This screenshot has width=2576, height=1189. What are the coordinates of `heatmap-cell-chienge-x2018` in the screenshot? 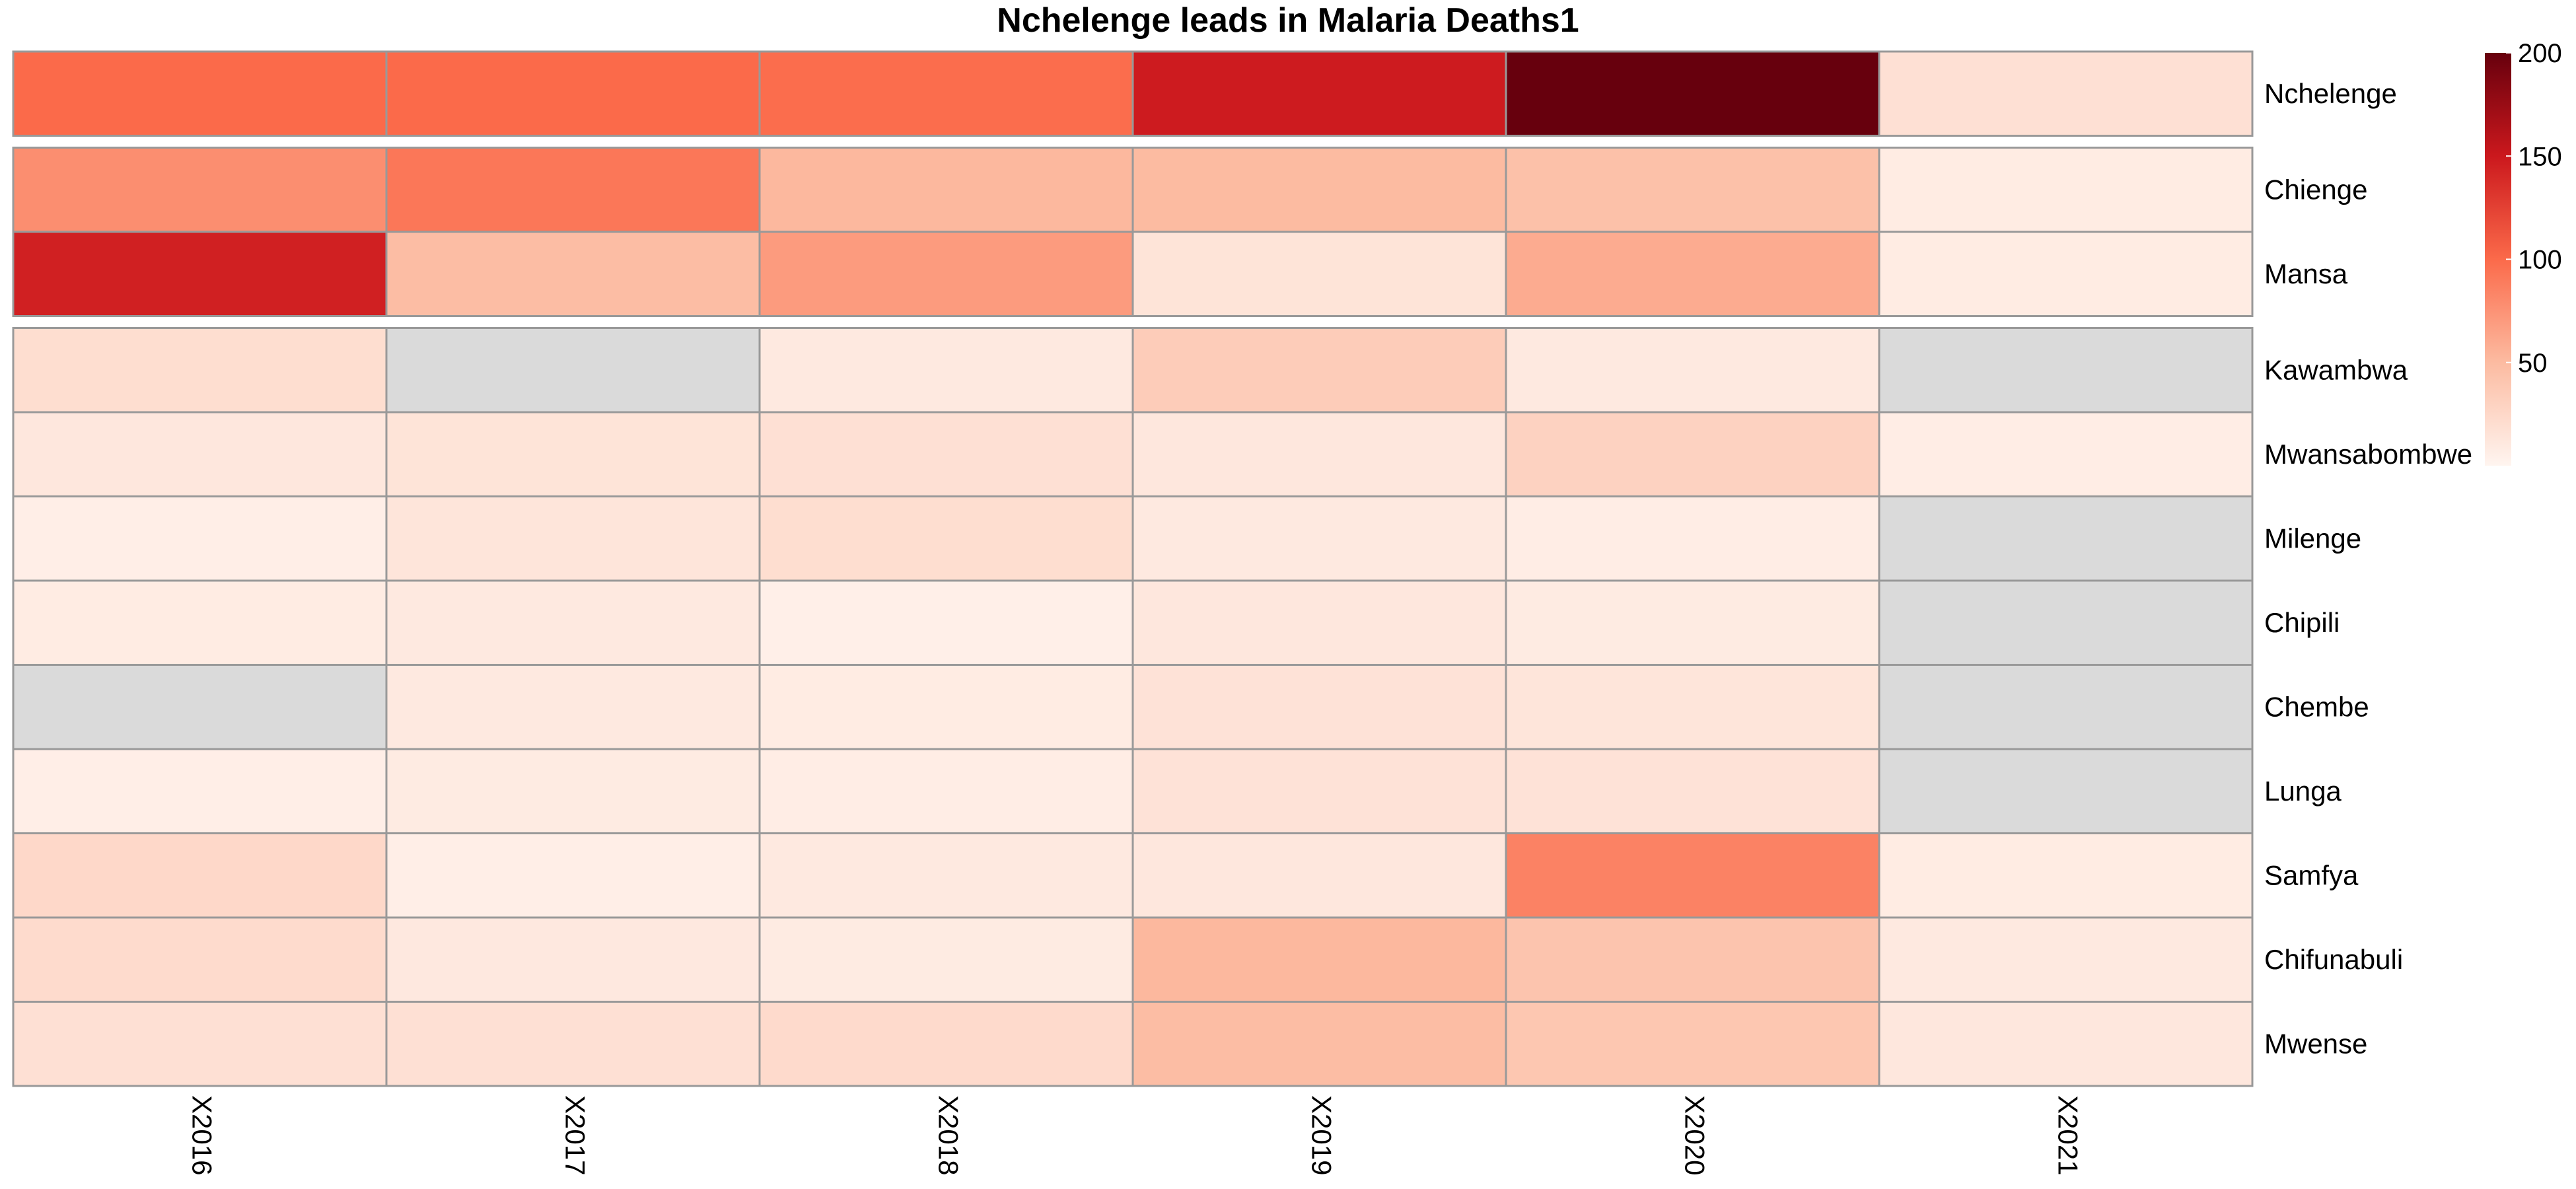 It's located at (946, 190).